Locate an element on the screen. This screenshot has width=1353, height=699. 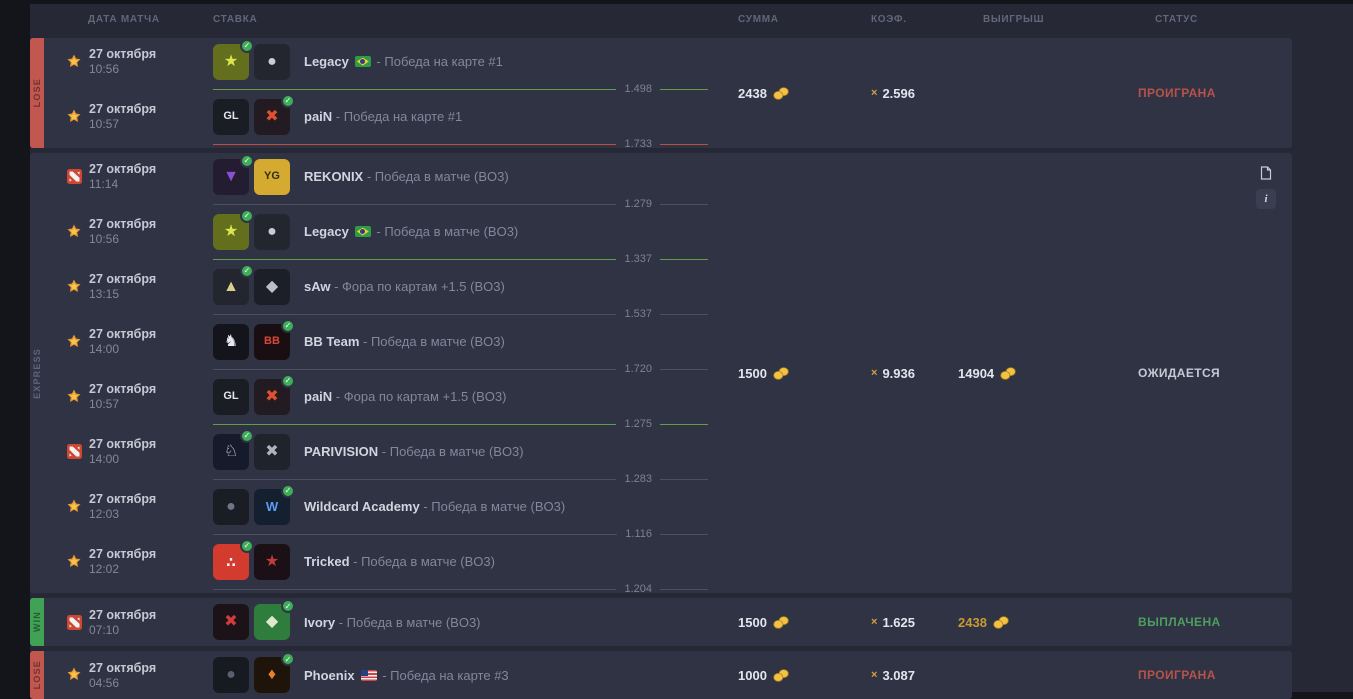
column-header-win: ВЫИГРЫШ is located at coordinates (1014, 19).